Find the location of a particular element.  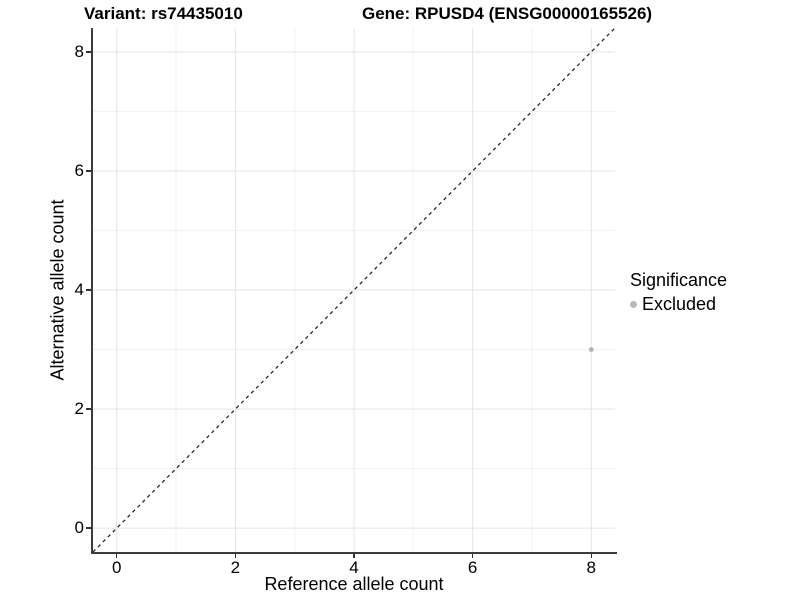

legend-item-excluded: Excluded is located at coordinates (678, 304).